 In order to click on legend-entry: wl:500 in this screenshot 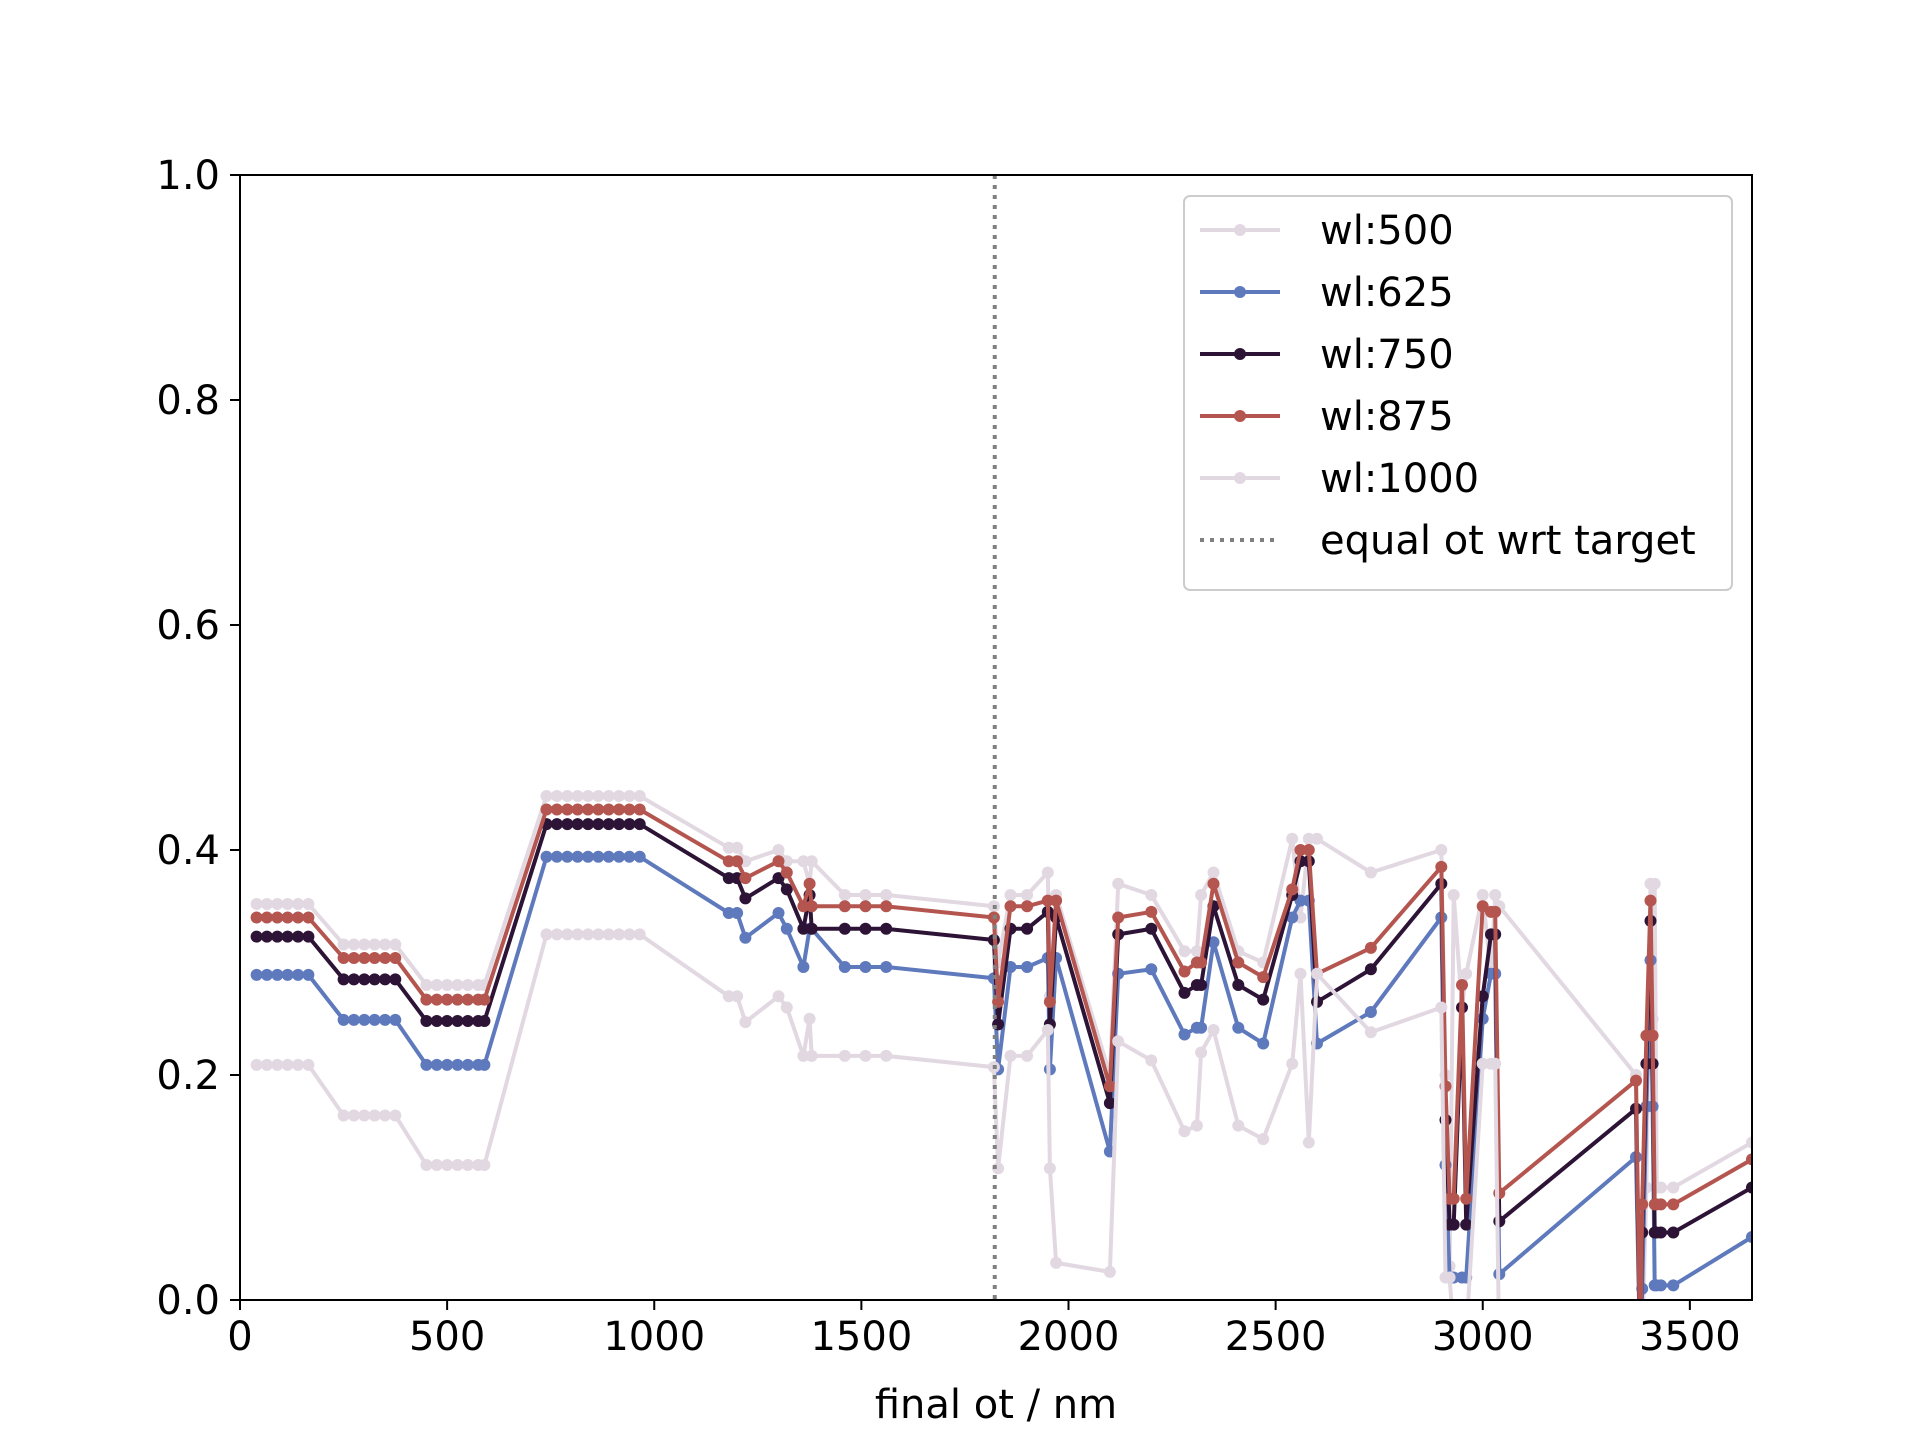, I will do `click(1327, 231)`.